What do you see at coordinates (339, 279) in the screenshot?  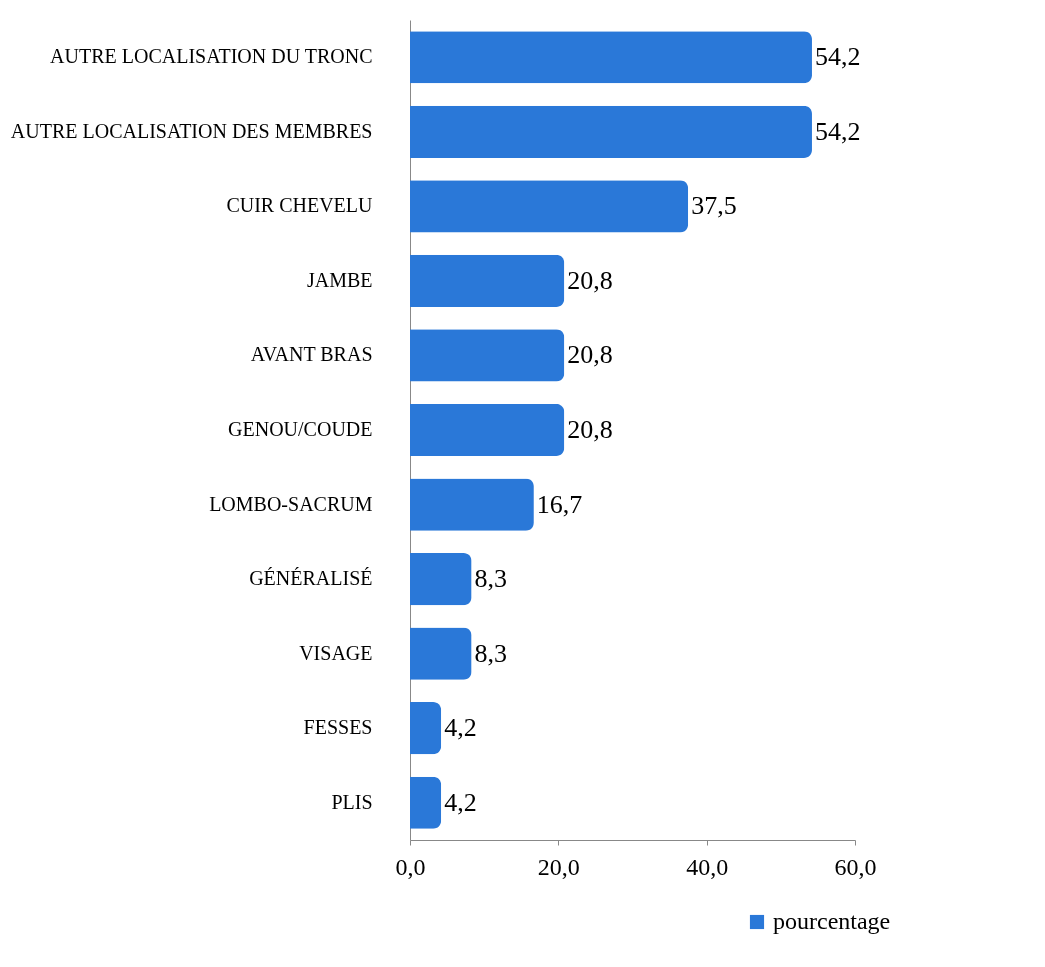 I see `y-tick-label: JAMBE` at bounding box center [339, 279].